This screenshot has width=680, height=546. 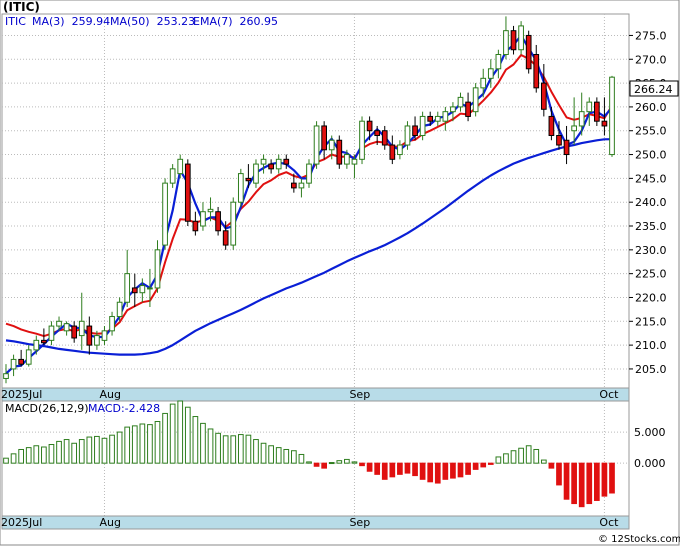 I want to click on price-tick-label: 240.0, so click(x=651, y=202).